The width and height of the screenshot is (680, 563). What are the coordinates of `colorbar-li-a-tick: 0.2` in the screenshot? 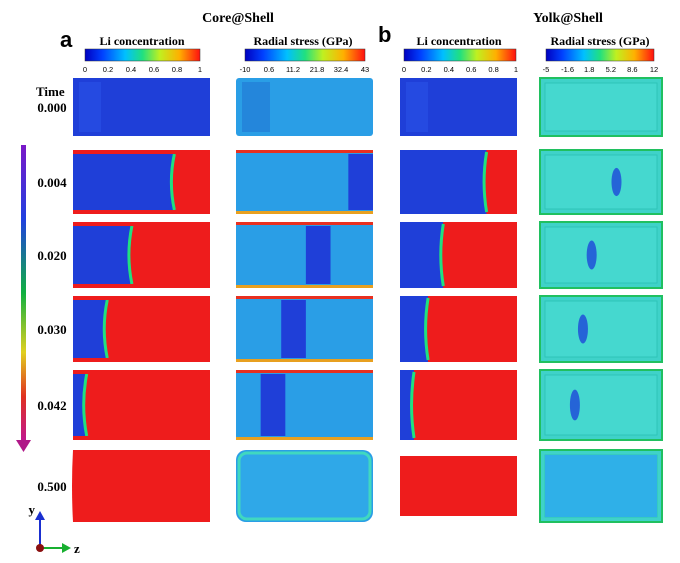 It's located at (108, 69).